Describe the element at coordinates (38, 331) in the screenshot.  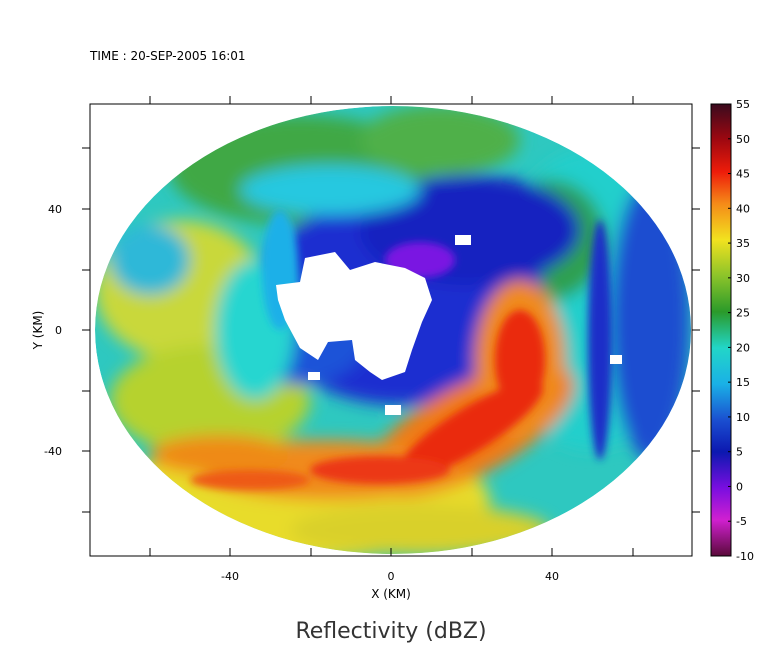
I see `y-axis-title: Y (KM)` at that location.